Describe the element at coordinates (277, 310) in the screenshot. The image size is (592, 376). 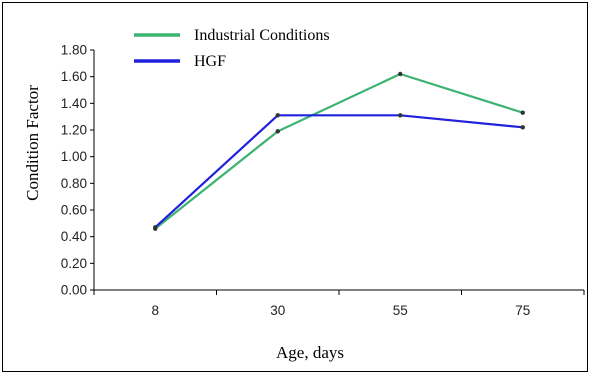
I see `x-tick-label: 30` at that location.